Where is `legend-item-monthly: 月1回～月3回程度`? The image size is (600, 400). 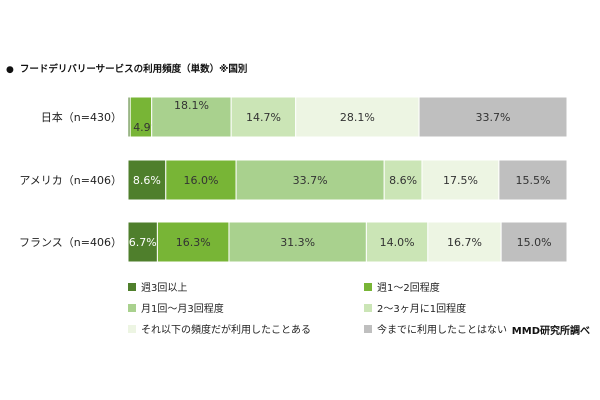
legend-item-monthly: 月1回～月3回程度 is located at coordinates (176, 307).